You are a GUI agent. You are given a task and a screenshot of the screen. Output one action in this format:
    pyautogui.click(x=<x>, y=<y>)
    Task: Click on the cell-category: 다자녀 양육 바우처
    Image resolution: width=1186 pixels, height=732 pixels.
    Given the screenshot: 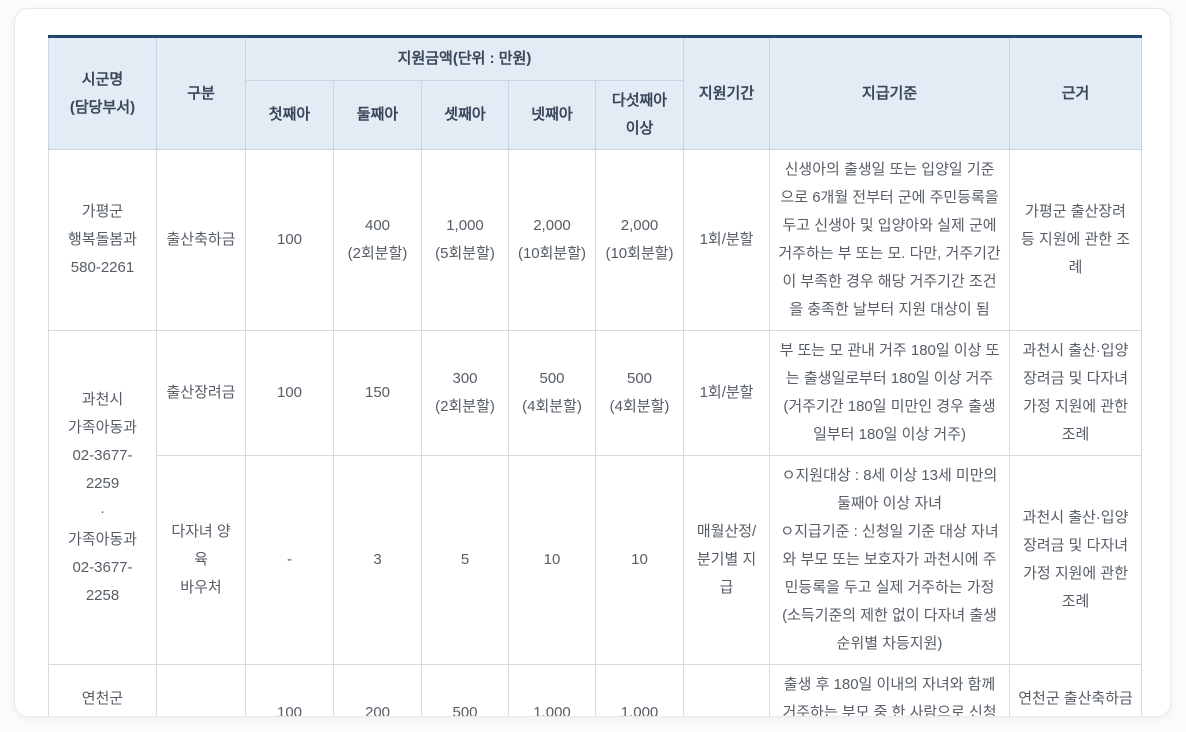 What is the action you would take?
    pyautogui.click(x=201, y=560)
    